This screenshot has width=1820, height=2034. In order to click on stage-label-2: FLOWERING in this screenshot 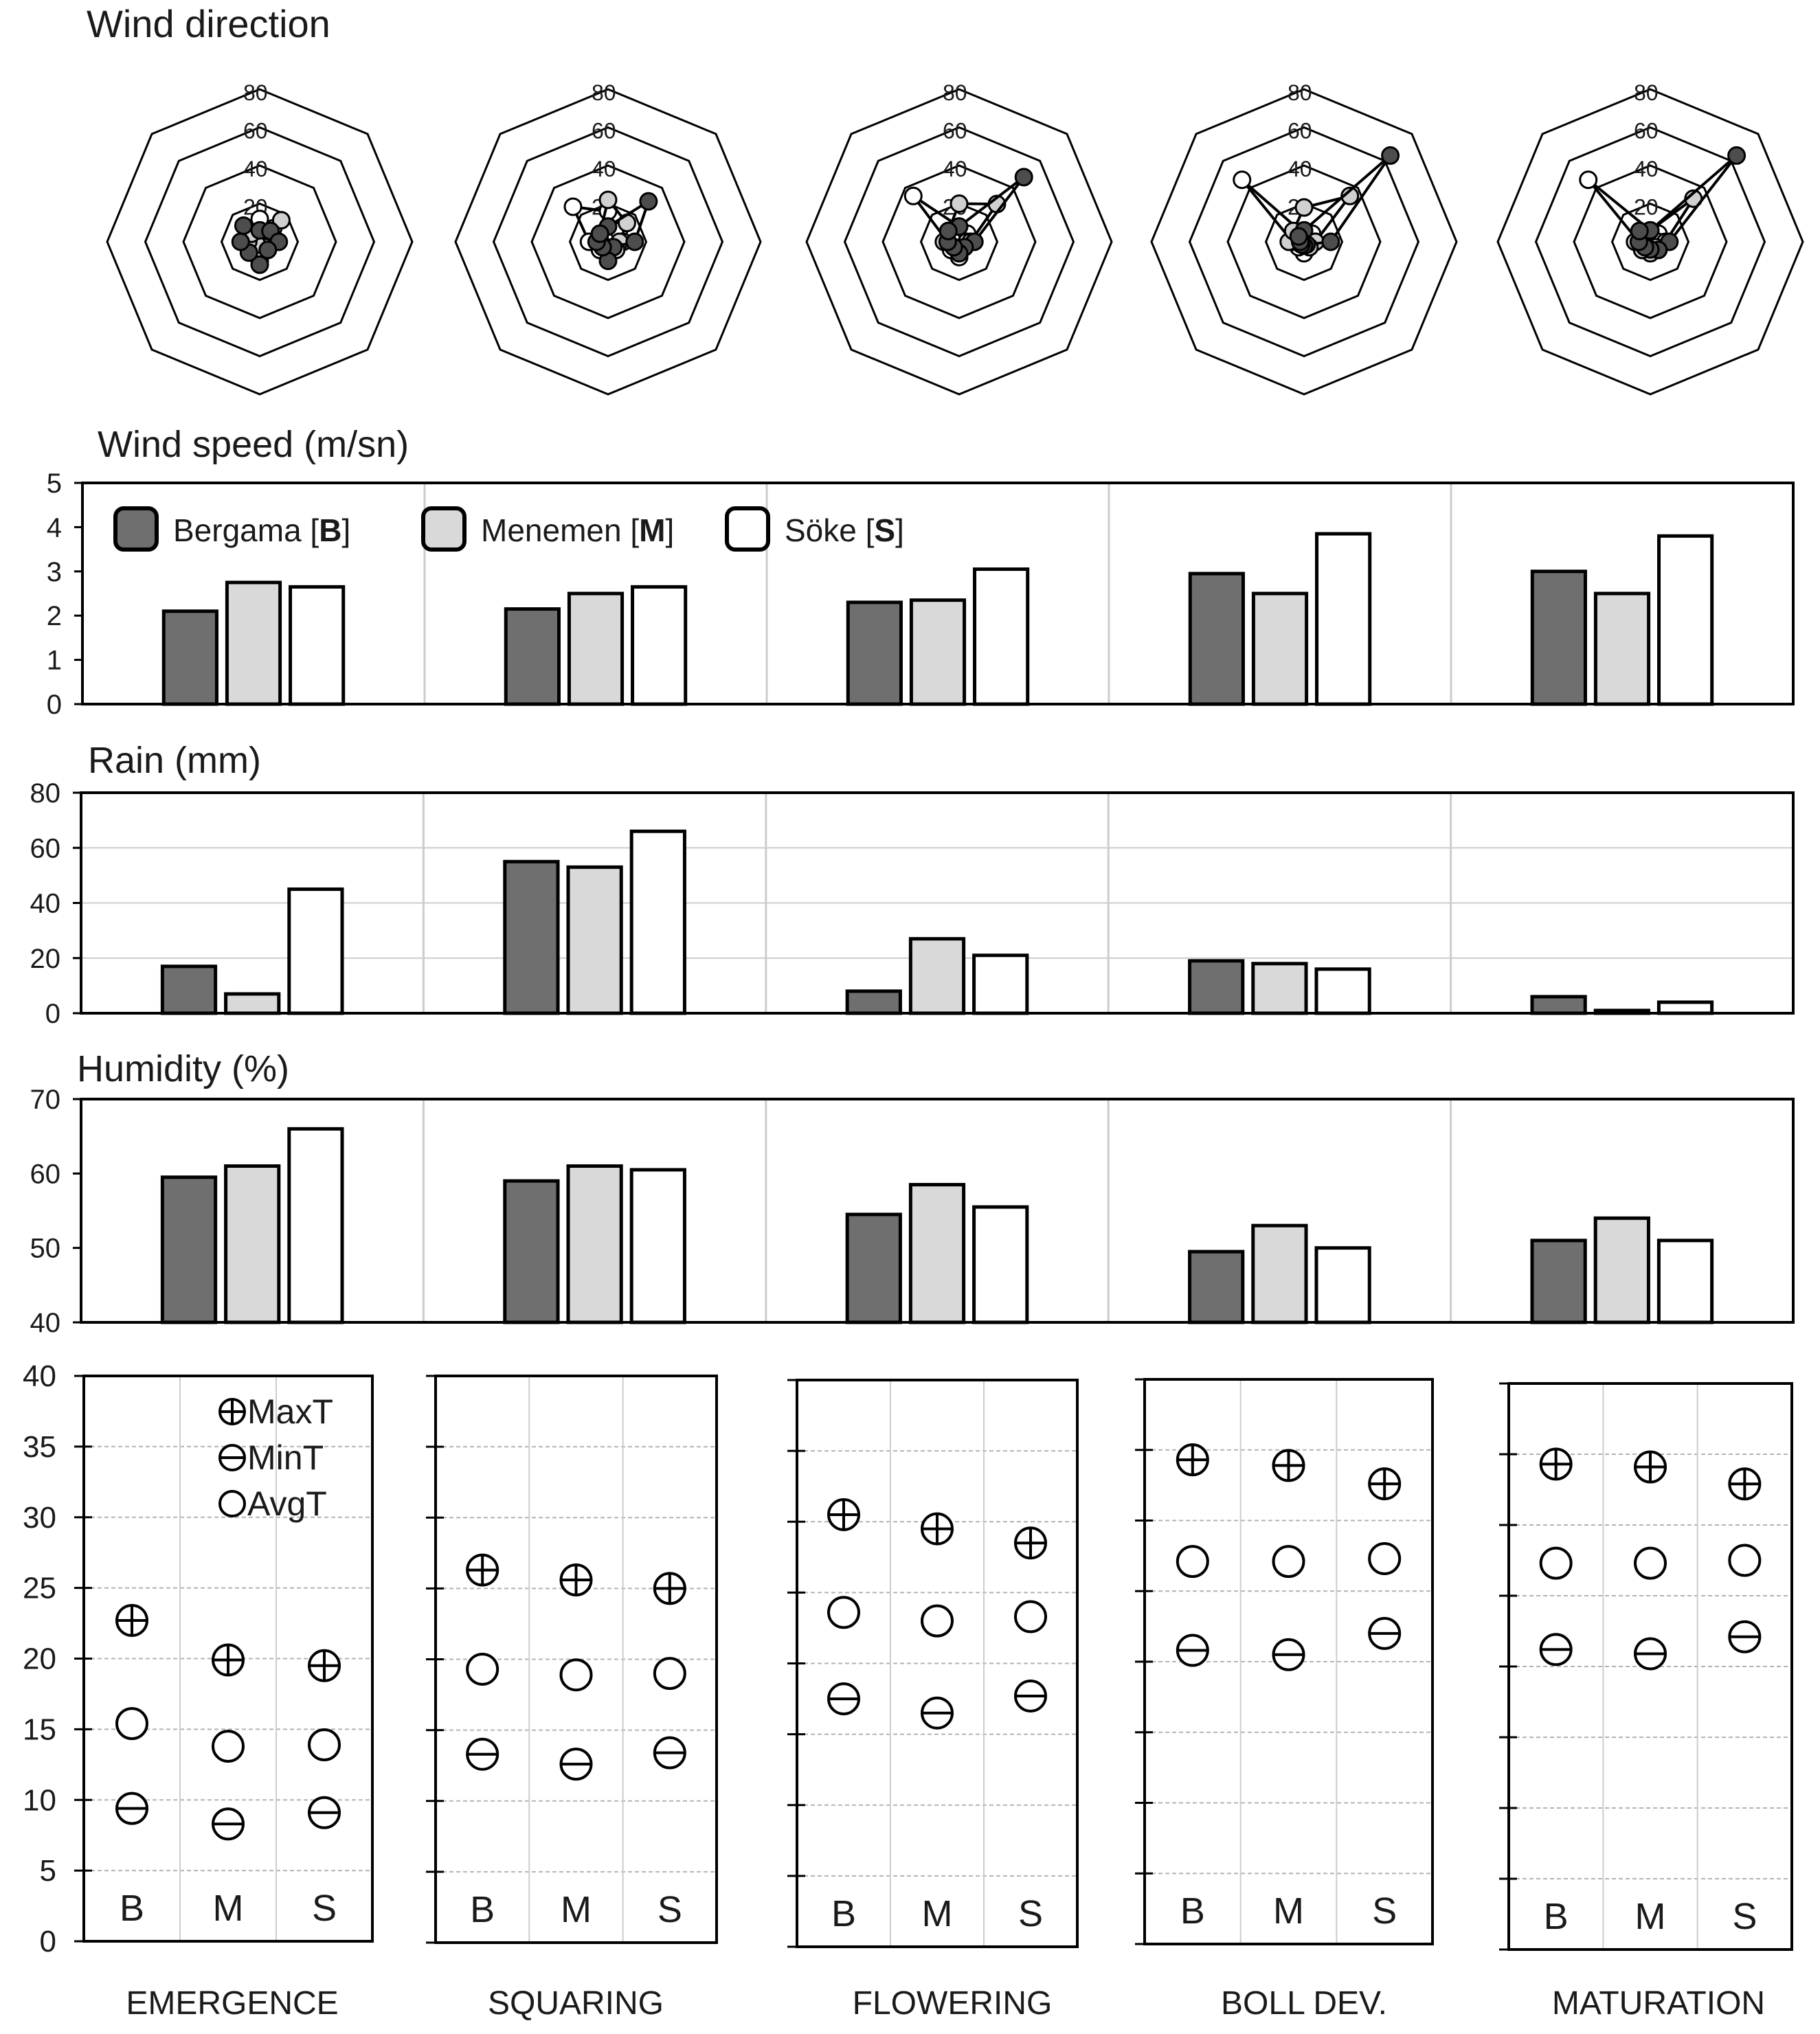, I will do `click(953, 2003)`.